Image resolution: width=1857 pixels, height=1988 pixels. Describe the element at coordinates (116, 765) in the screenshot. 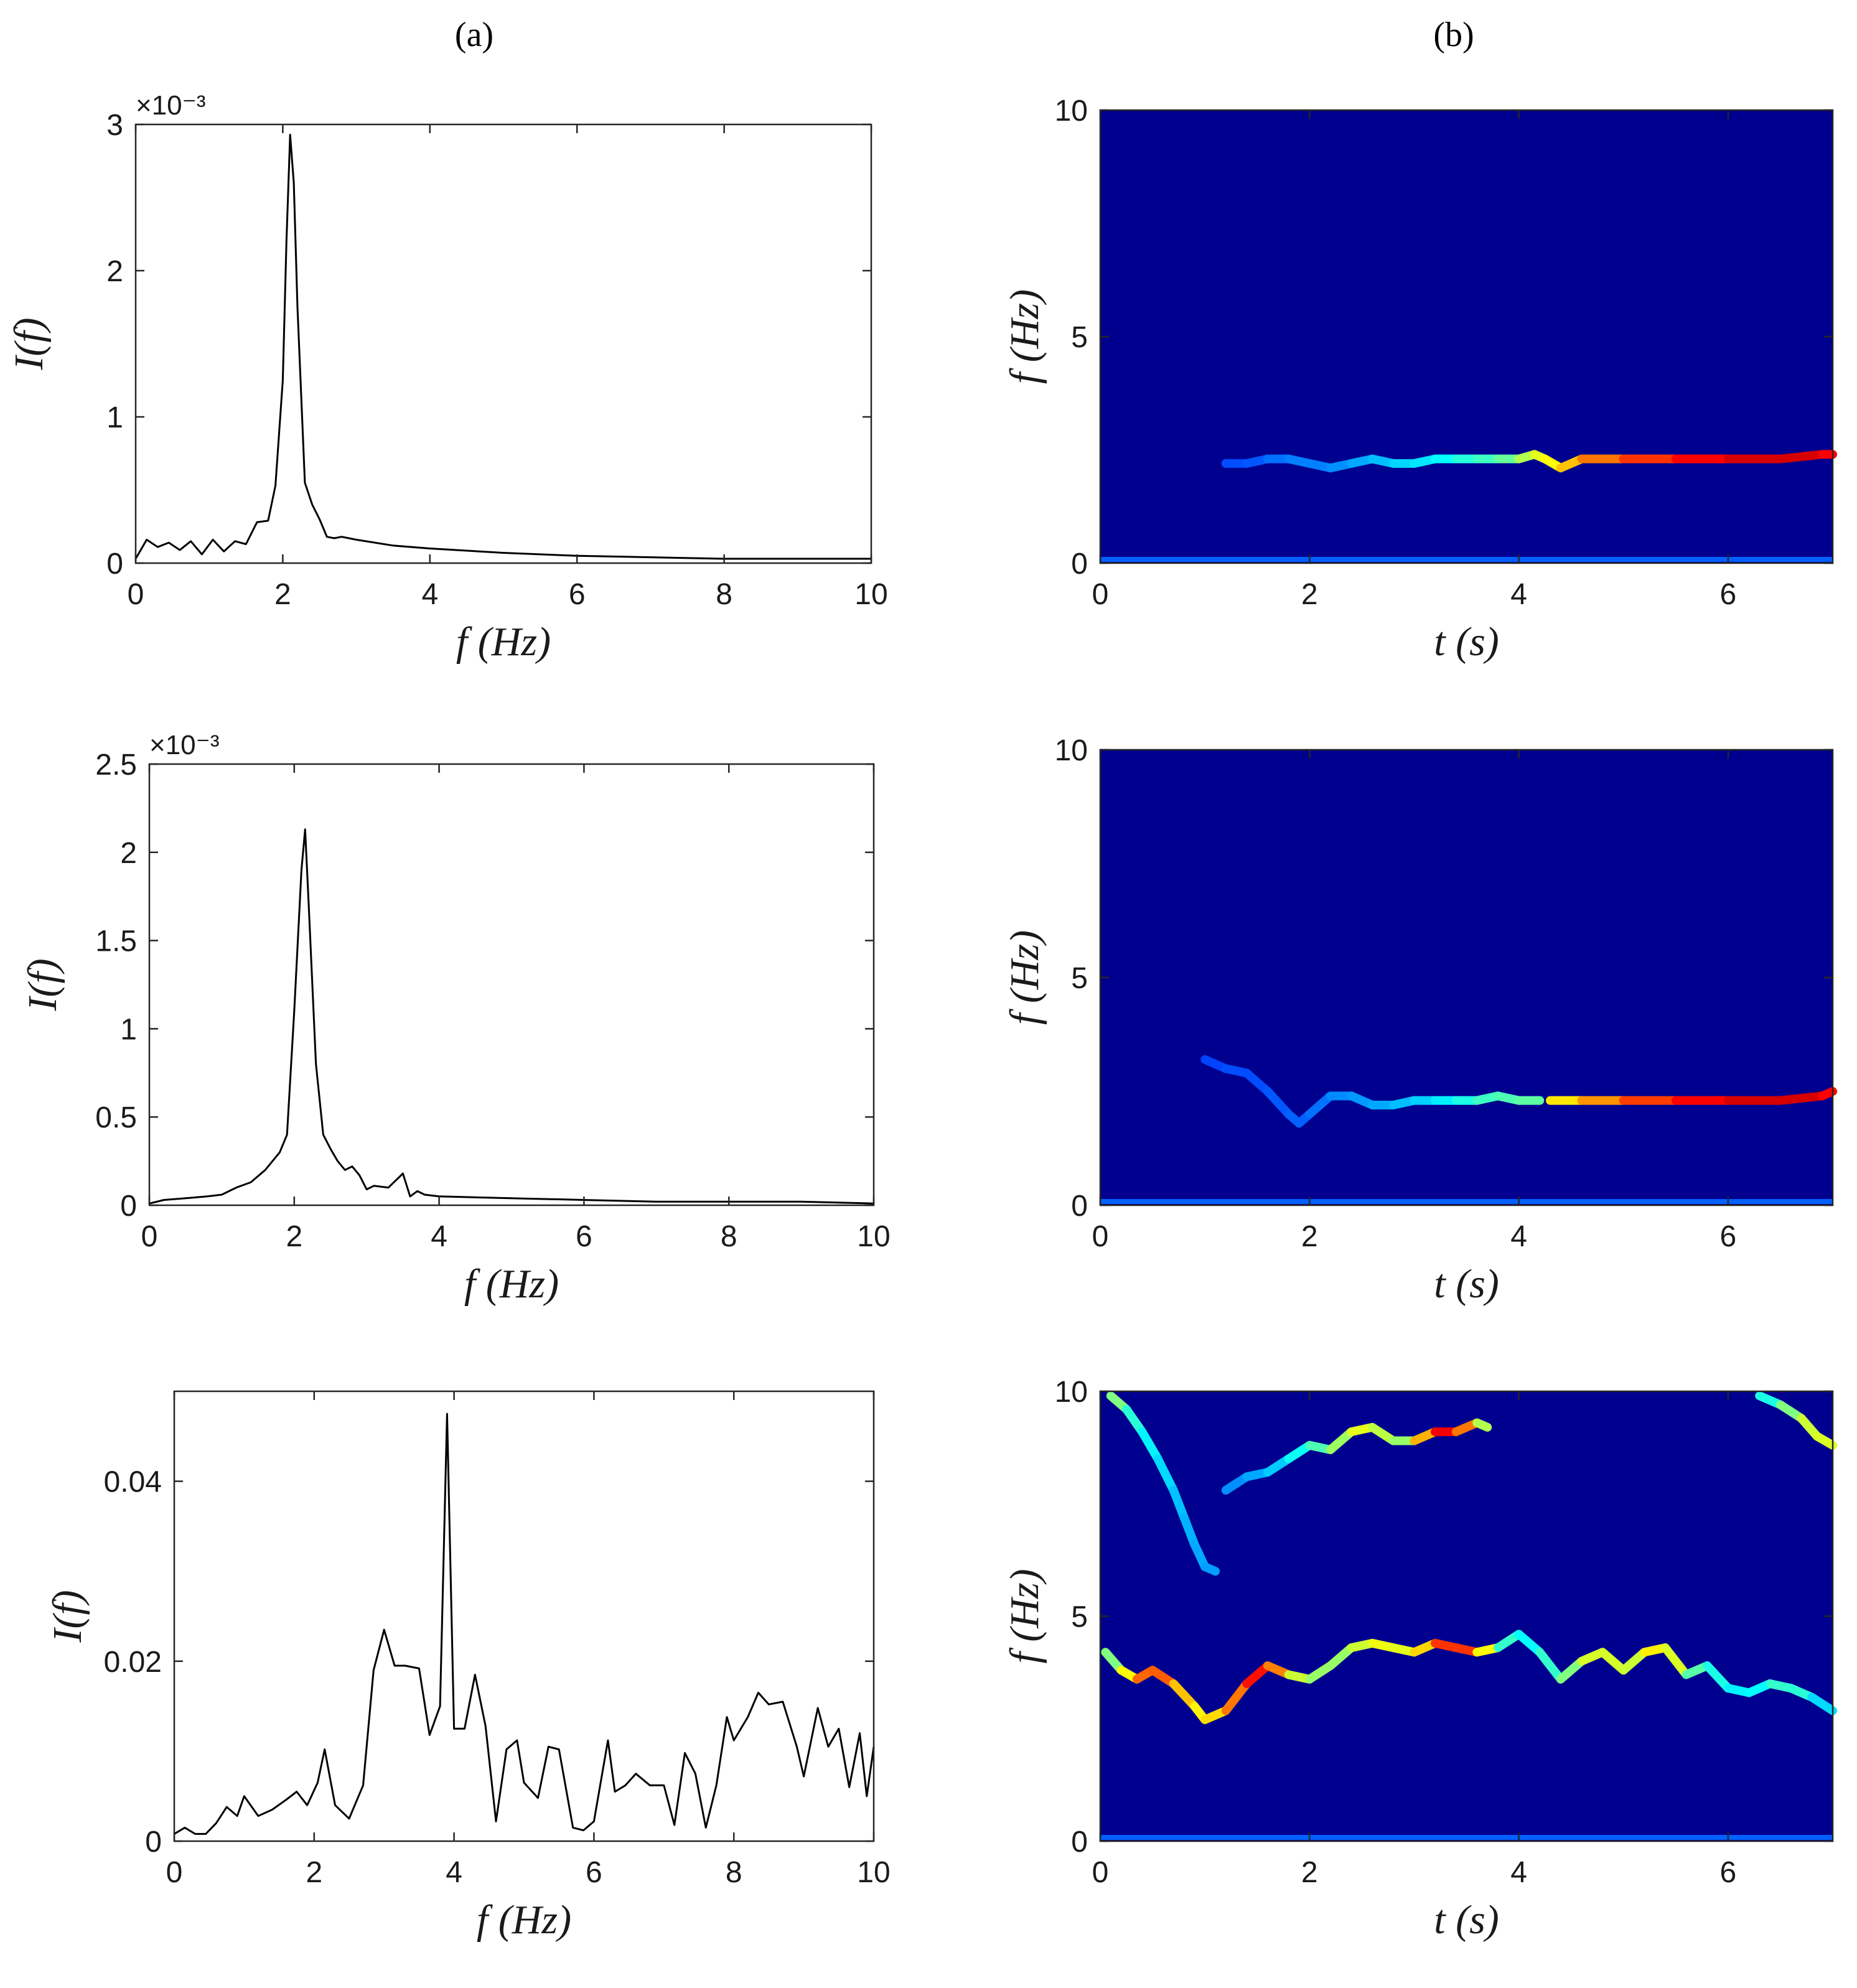

I see `y-tick-label: 2.5` at that location.